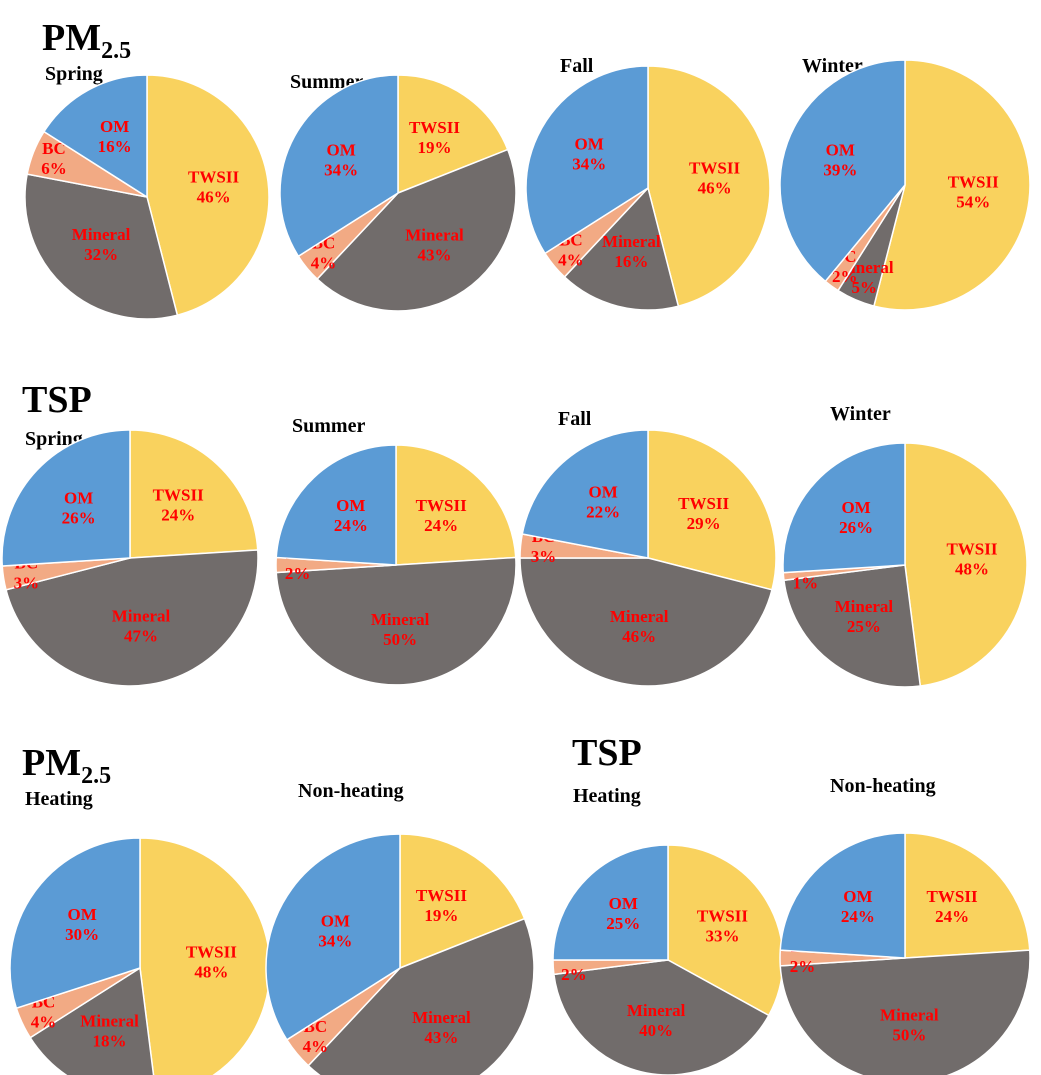 This screenshot has height=1075, width=1041. I want to click on heading-main: TSP, so click(57, 400).